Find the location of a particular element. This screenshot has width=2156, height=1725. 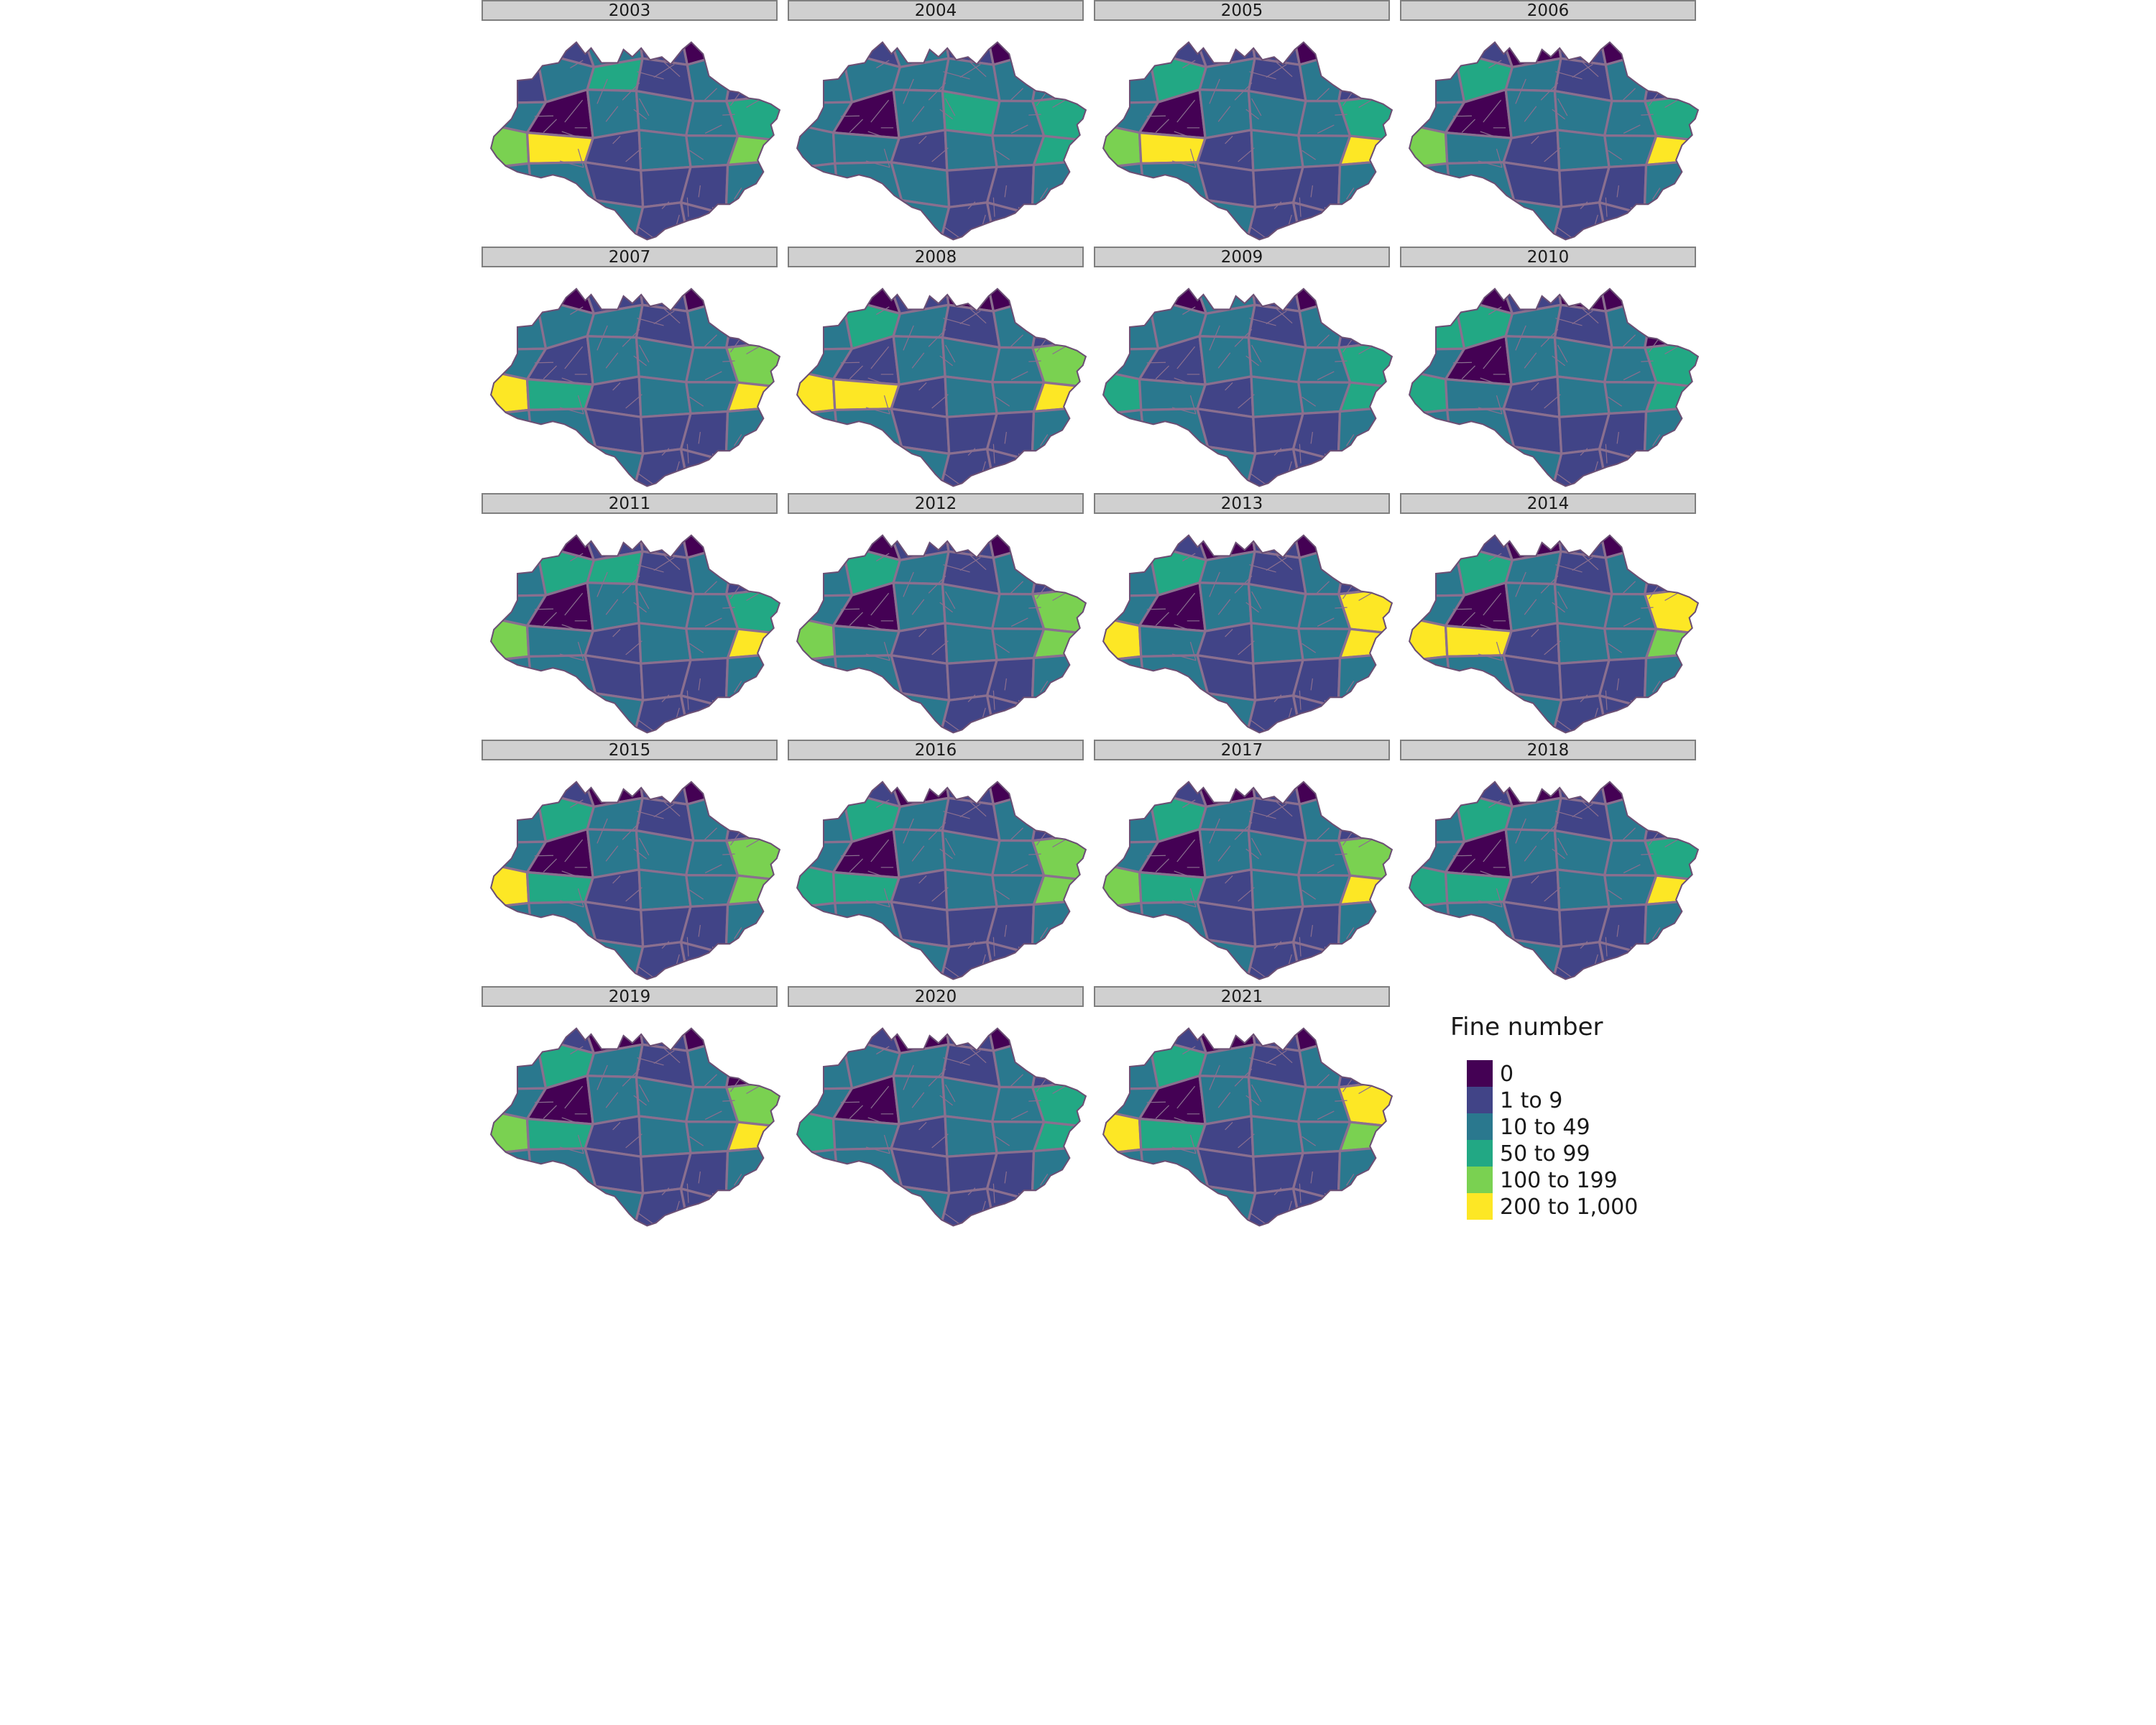

map-panel-2011: 2011 is located at coordinates (631, 613).